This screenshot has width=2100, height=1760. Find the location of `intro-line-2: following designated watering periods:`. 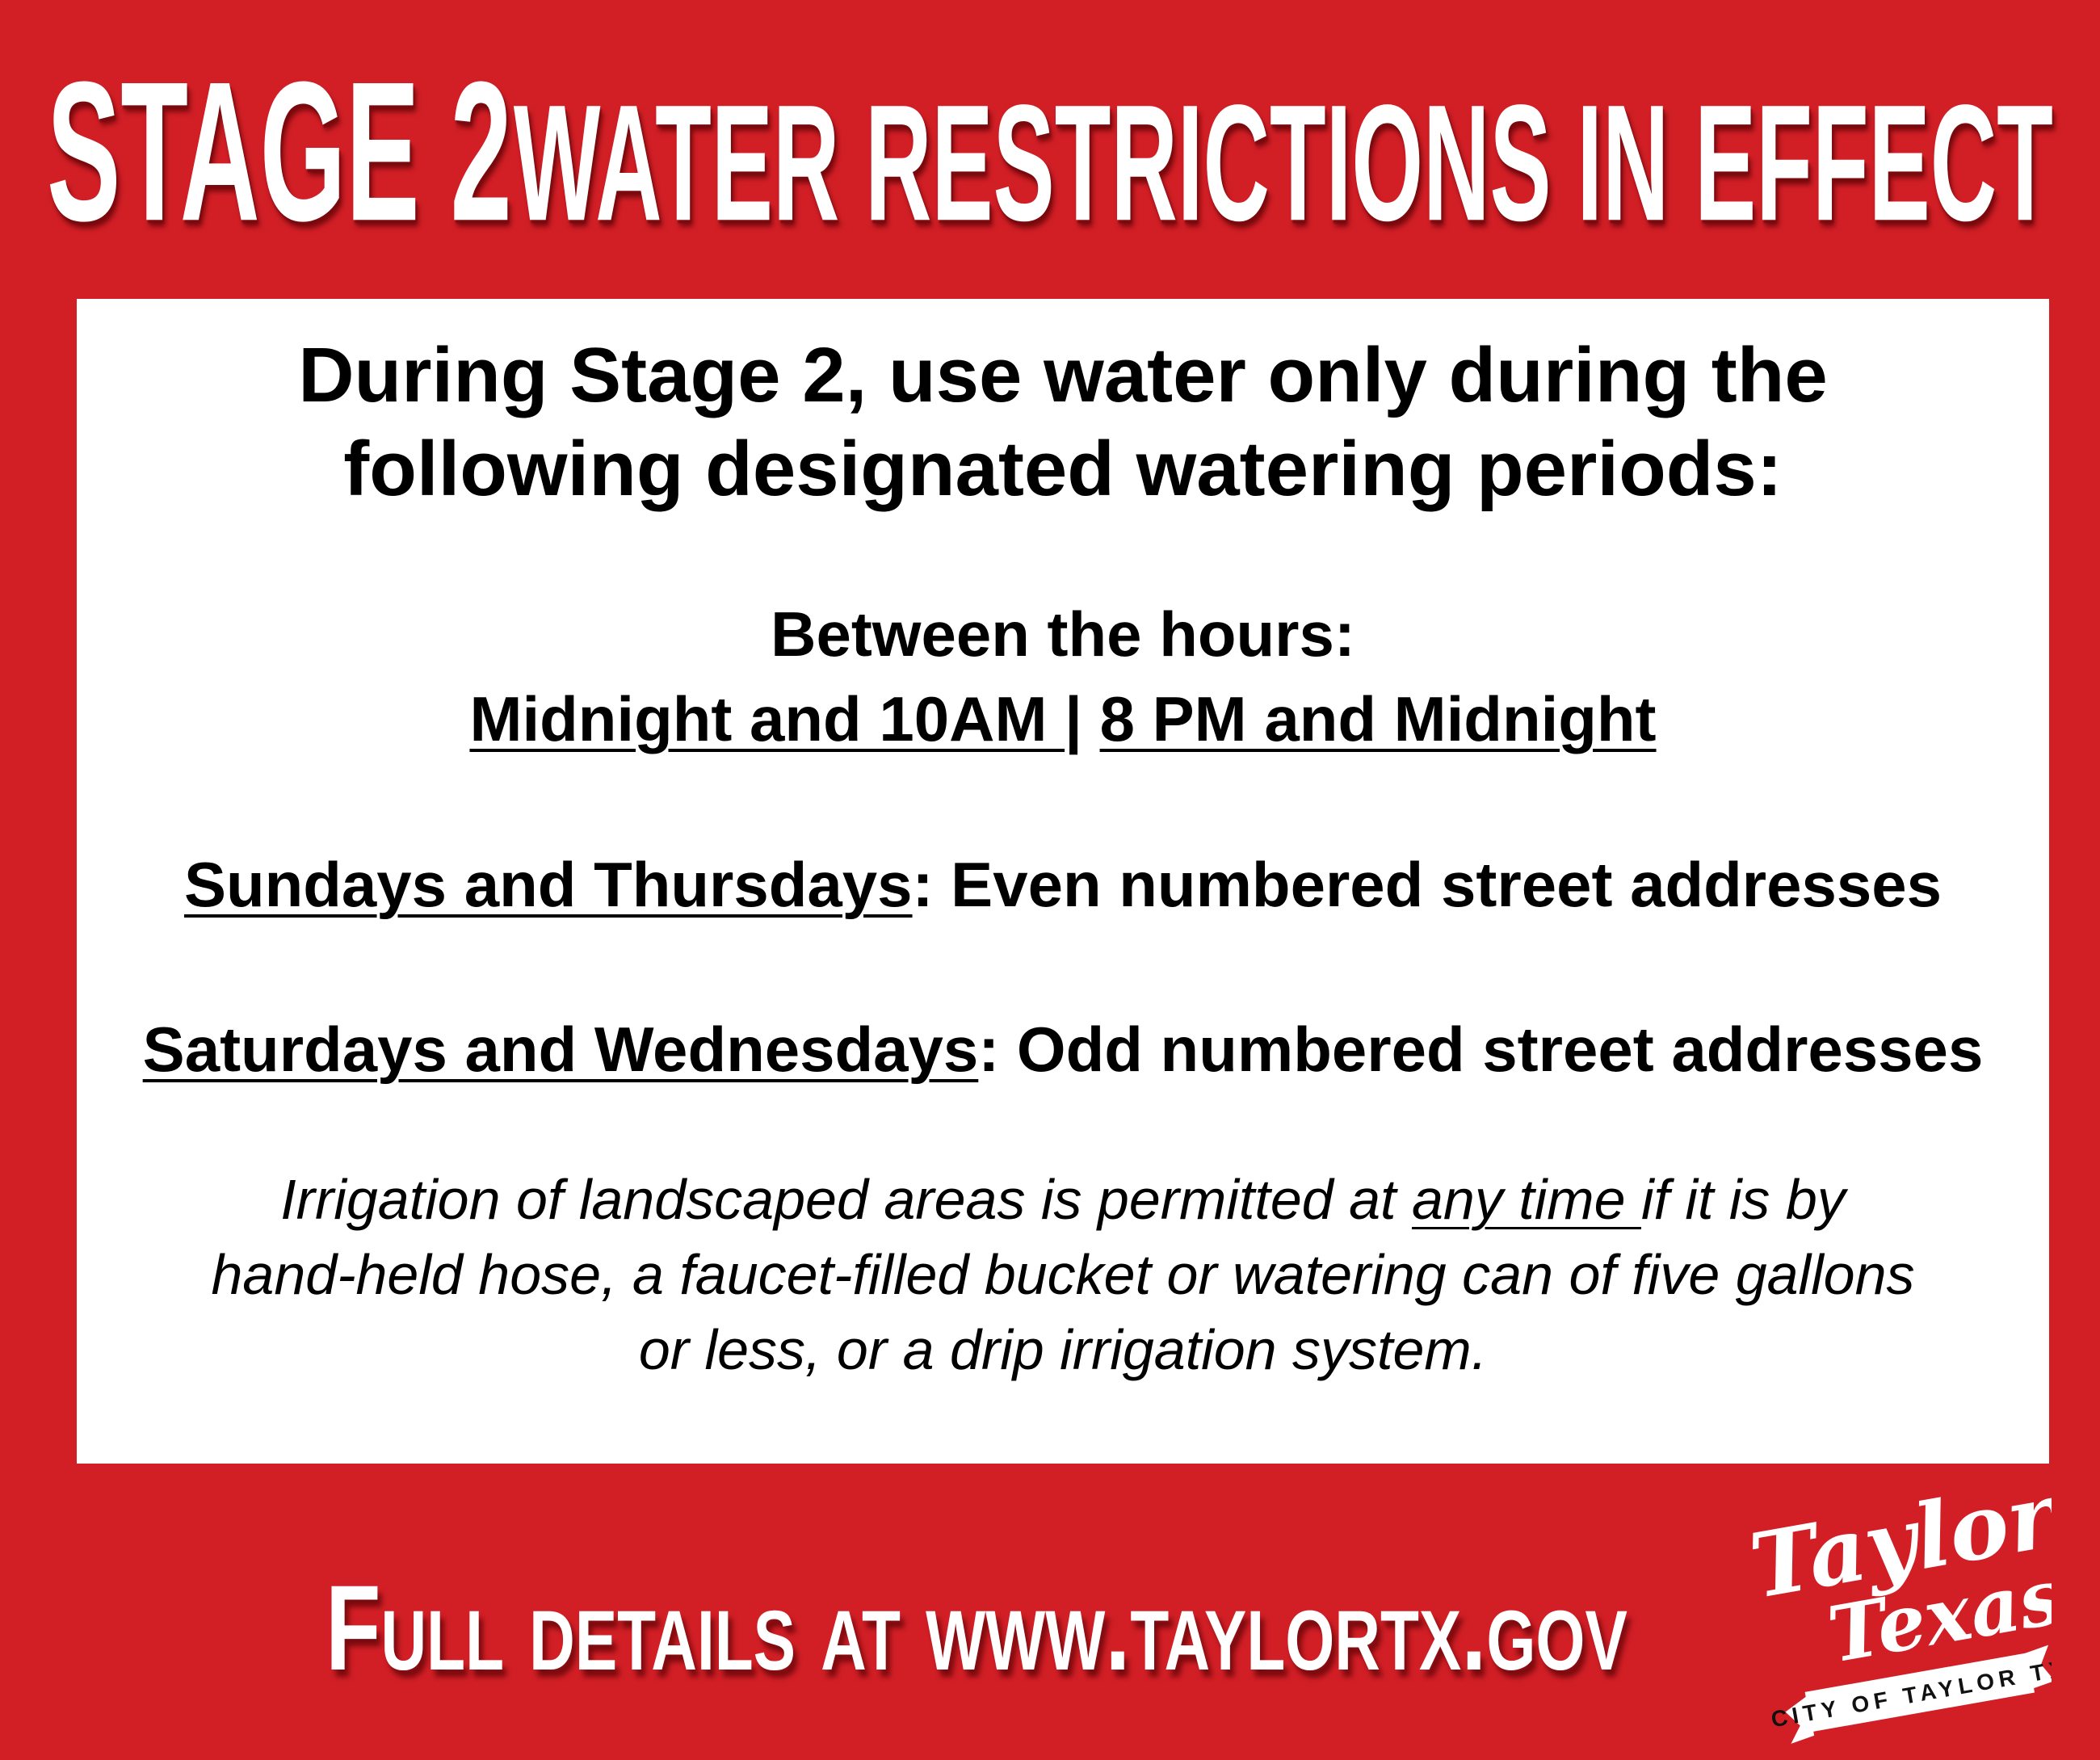

intro-line-2: following designated watering periods: is located at coordinates (1063, 469).